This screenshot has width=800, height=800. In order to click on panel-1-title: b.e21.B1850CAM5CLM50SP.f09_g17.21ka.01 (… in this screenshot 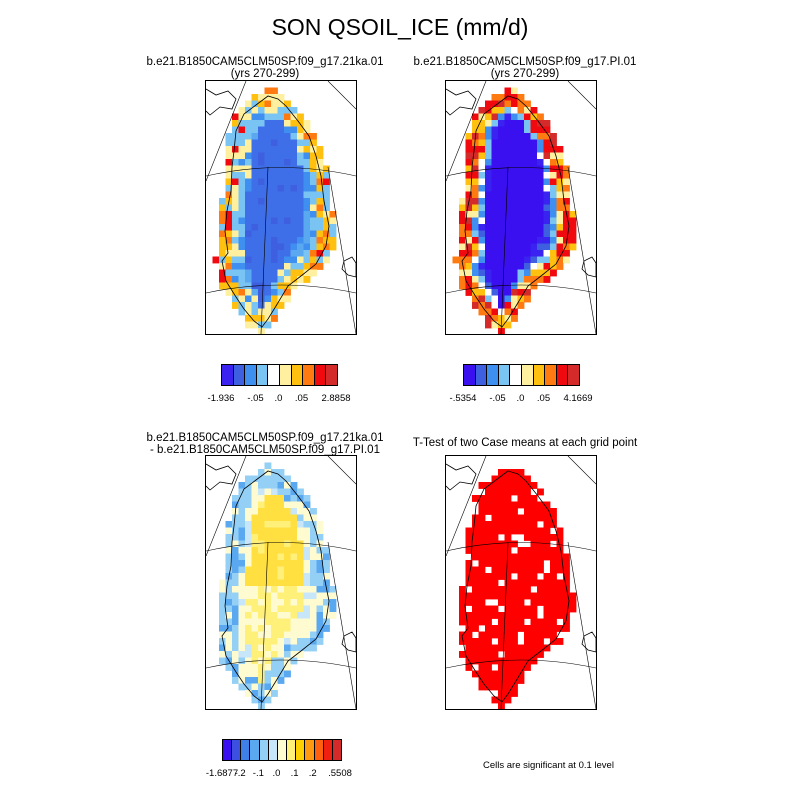, I will do `click(265, 68)`.